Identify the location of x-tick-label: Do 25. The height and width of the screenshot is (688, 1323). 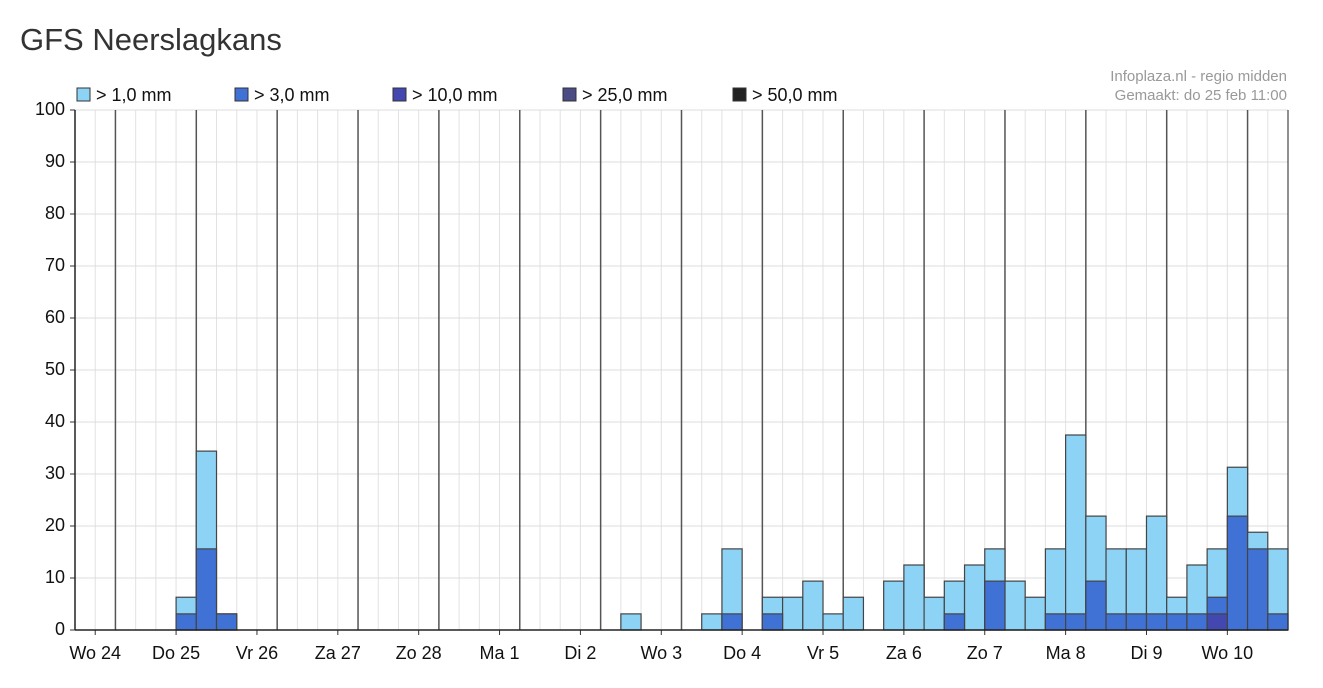
(176, 653).